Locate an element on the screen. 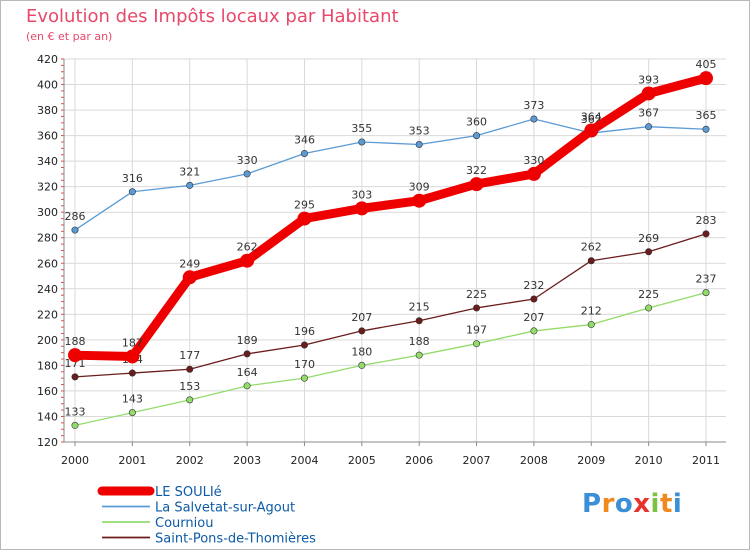 Image resolution: width=750 pixels, height=550 pixels. data-label: 405 is located at coordinates (706, 64).